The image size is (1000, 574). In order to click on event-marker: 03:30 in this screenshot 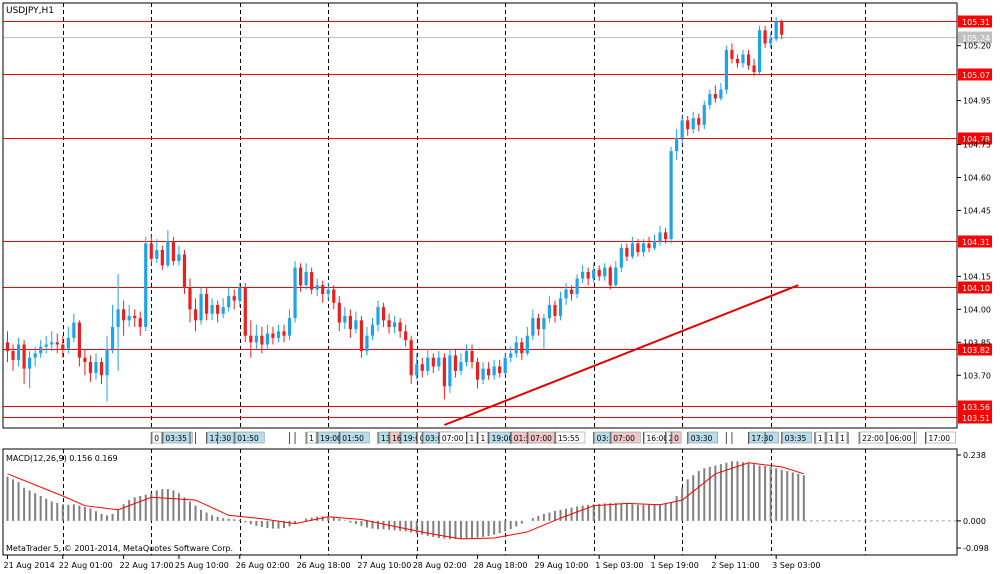, I will do `click(702, 437)`.